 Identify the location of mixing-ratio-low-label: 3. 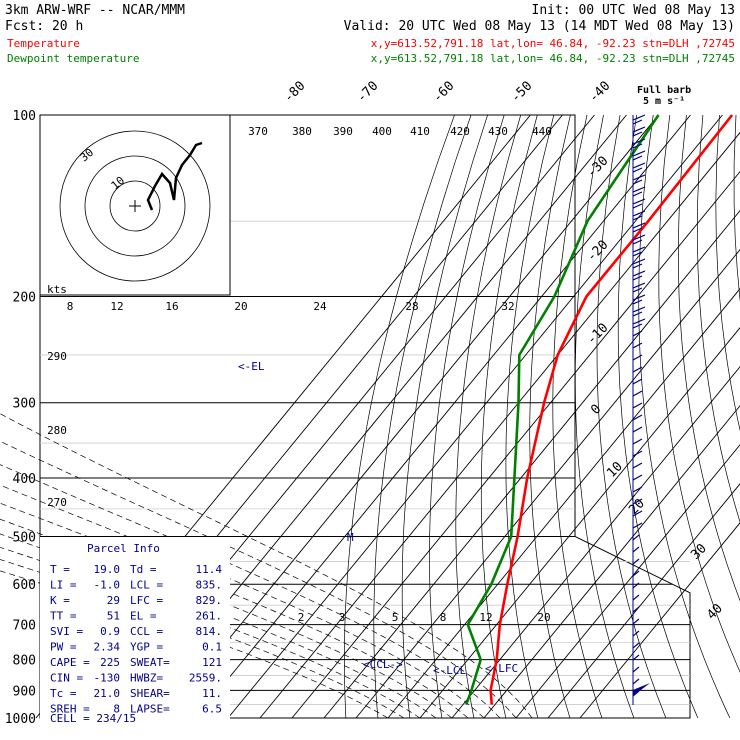
(342, 617).